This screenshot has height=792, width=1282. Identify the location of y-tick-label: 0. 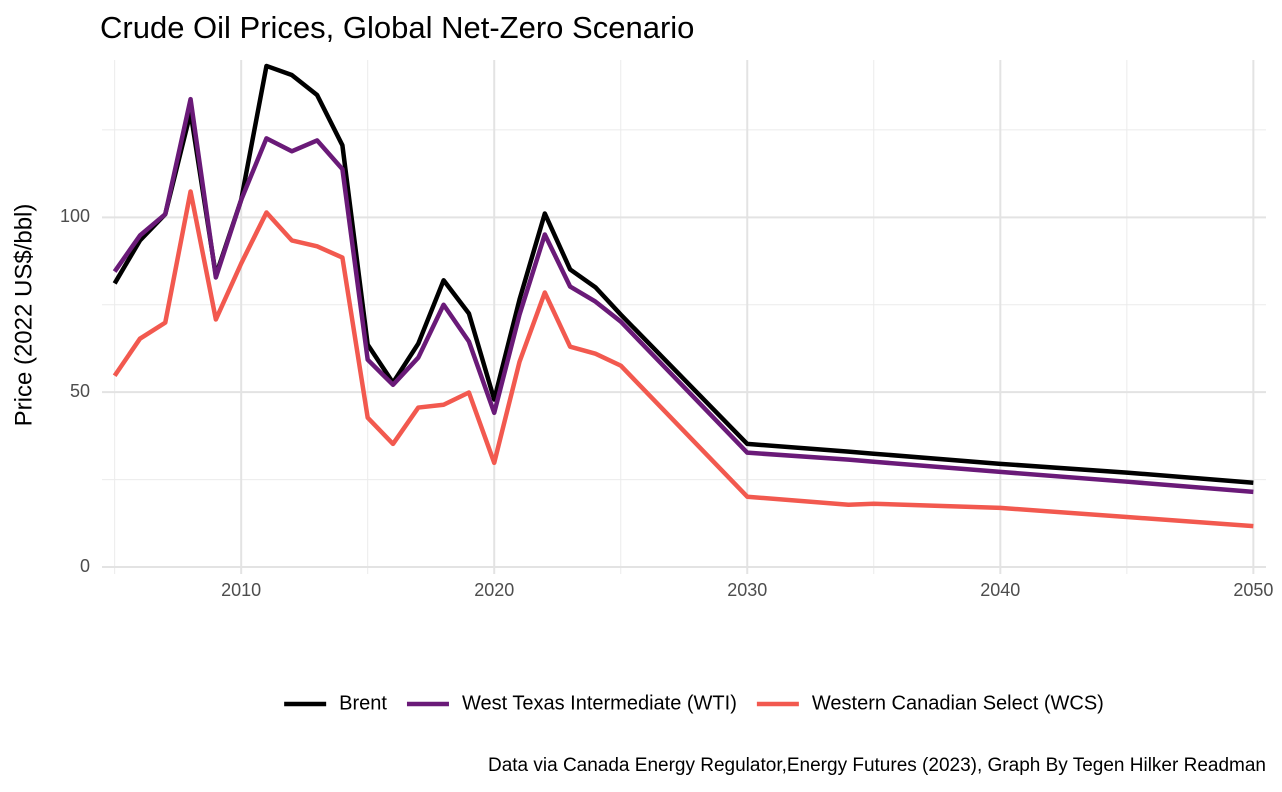
(85, 566).